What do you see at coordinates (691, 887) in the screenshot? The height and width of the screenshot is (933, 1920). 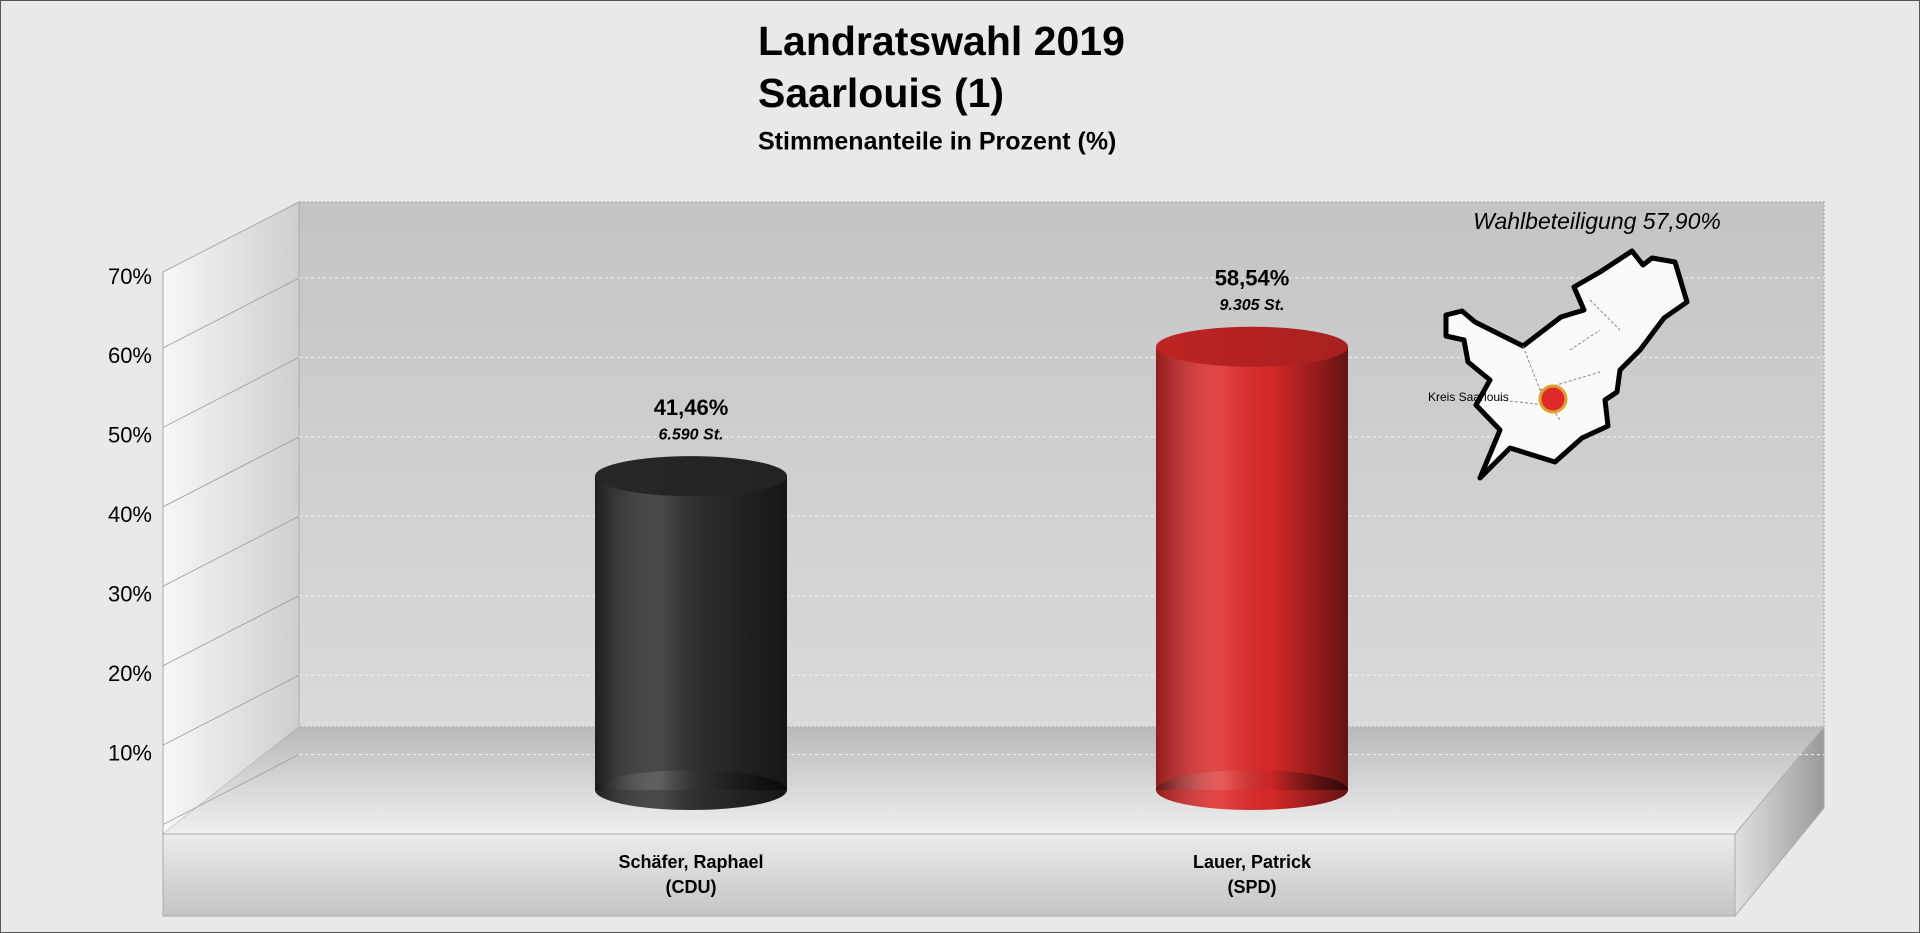 I see `x-tick-sublabel: (CDU)` at bounding box center [691, 887].